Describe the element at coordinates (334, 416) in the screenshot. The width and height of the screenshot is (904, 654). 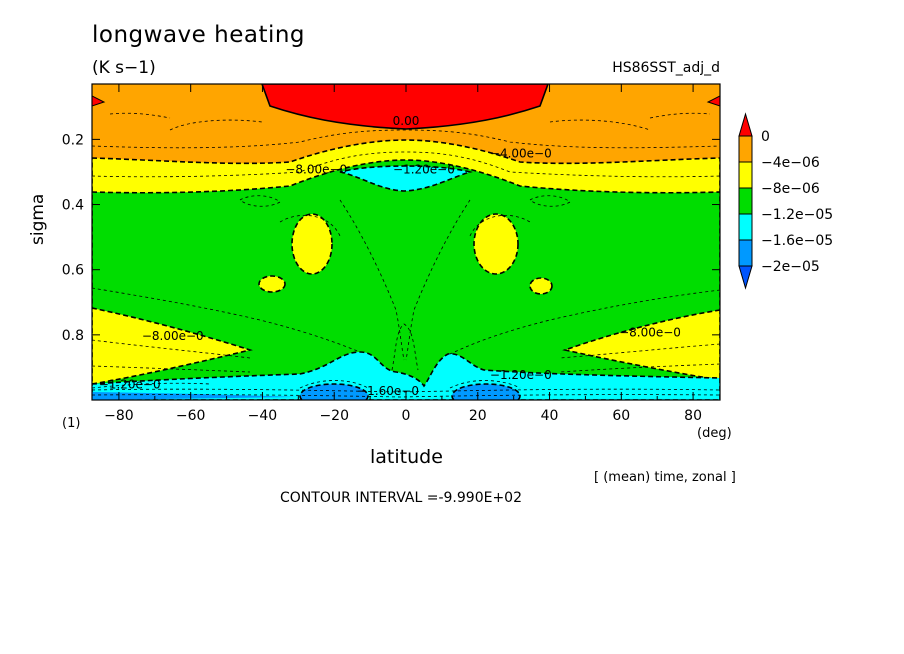
I see `x-tick-label: −20` at that location.